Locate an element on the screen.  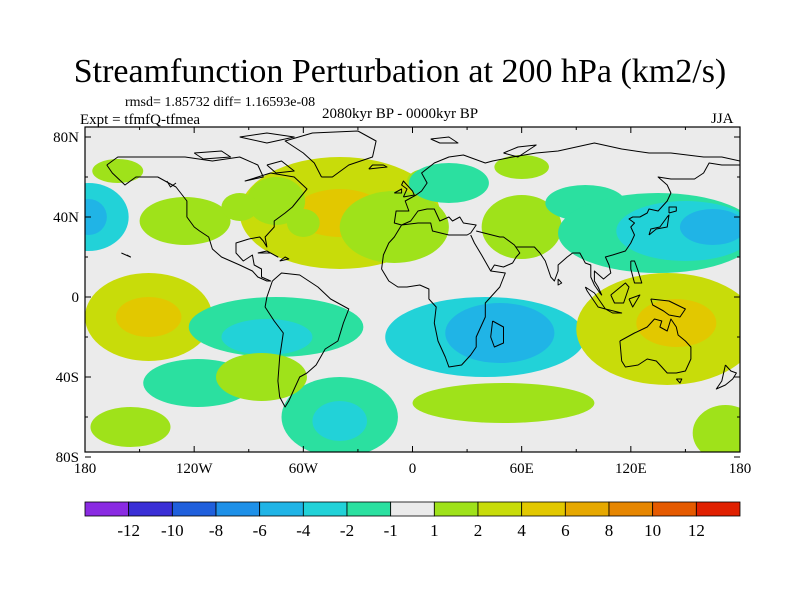
lon-tick-label: 60E is located at coordinates (522, 469).